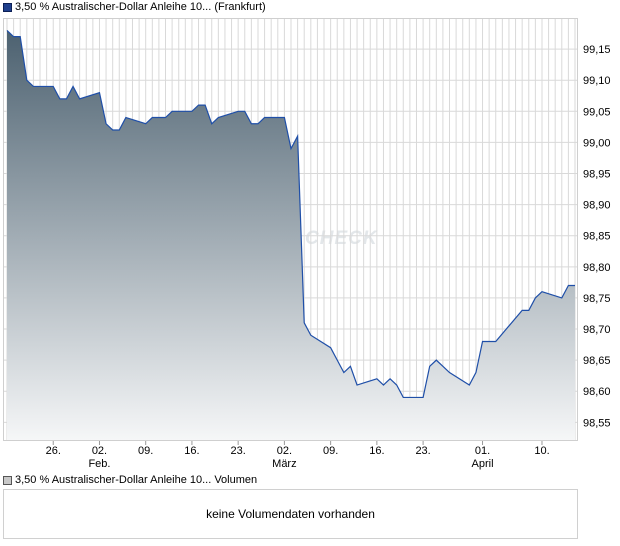 This screenshot has width=620, height=546. I want to click on y-tick-label: 98,70, so click(597, 330).